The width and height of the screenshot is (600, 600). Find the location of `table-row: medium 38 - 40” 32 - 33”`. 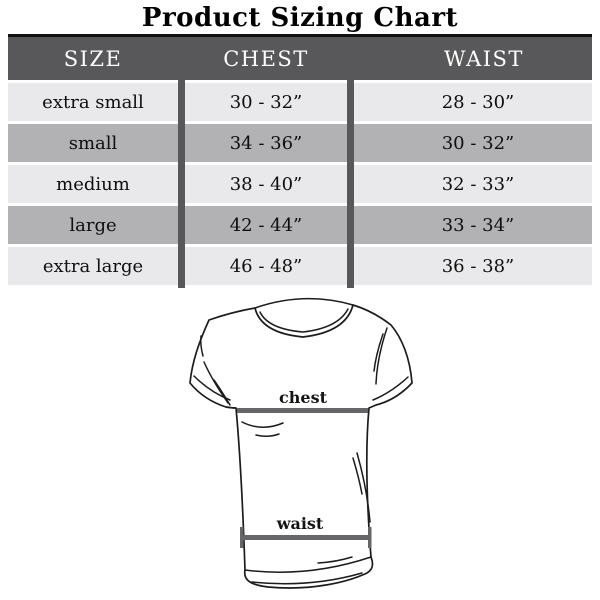

table-row: medium 38 - 40” 32 - 33” is located at coordinates (300, 184).